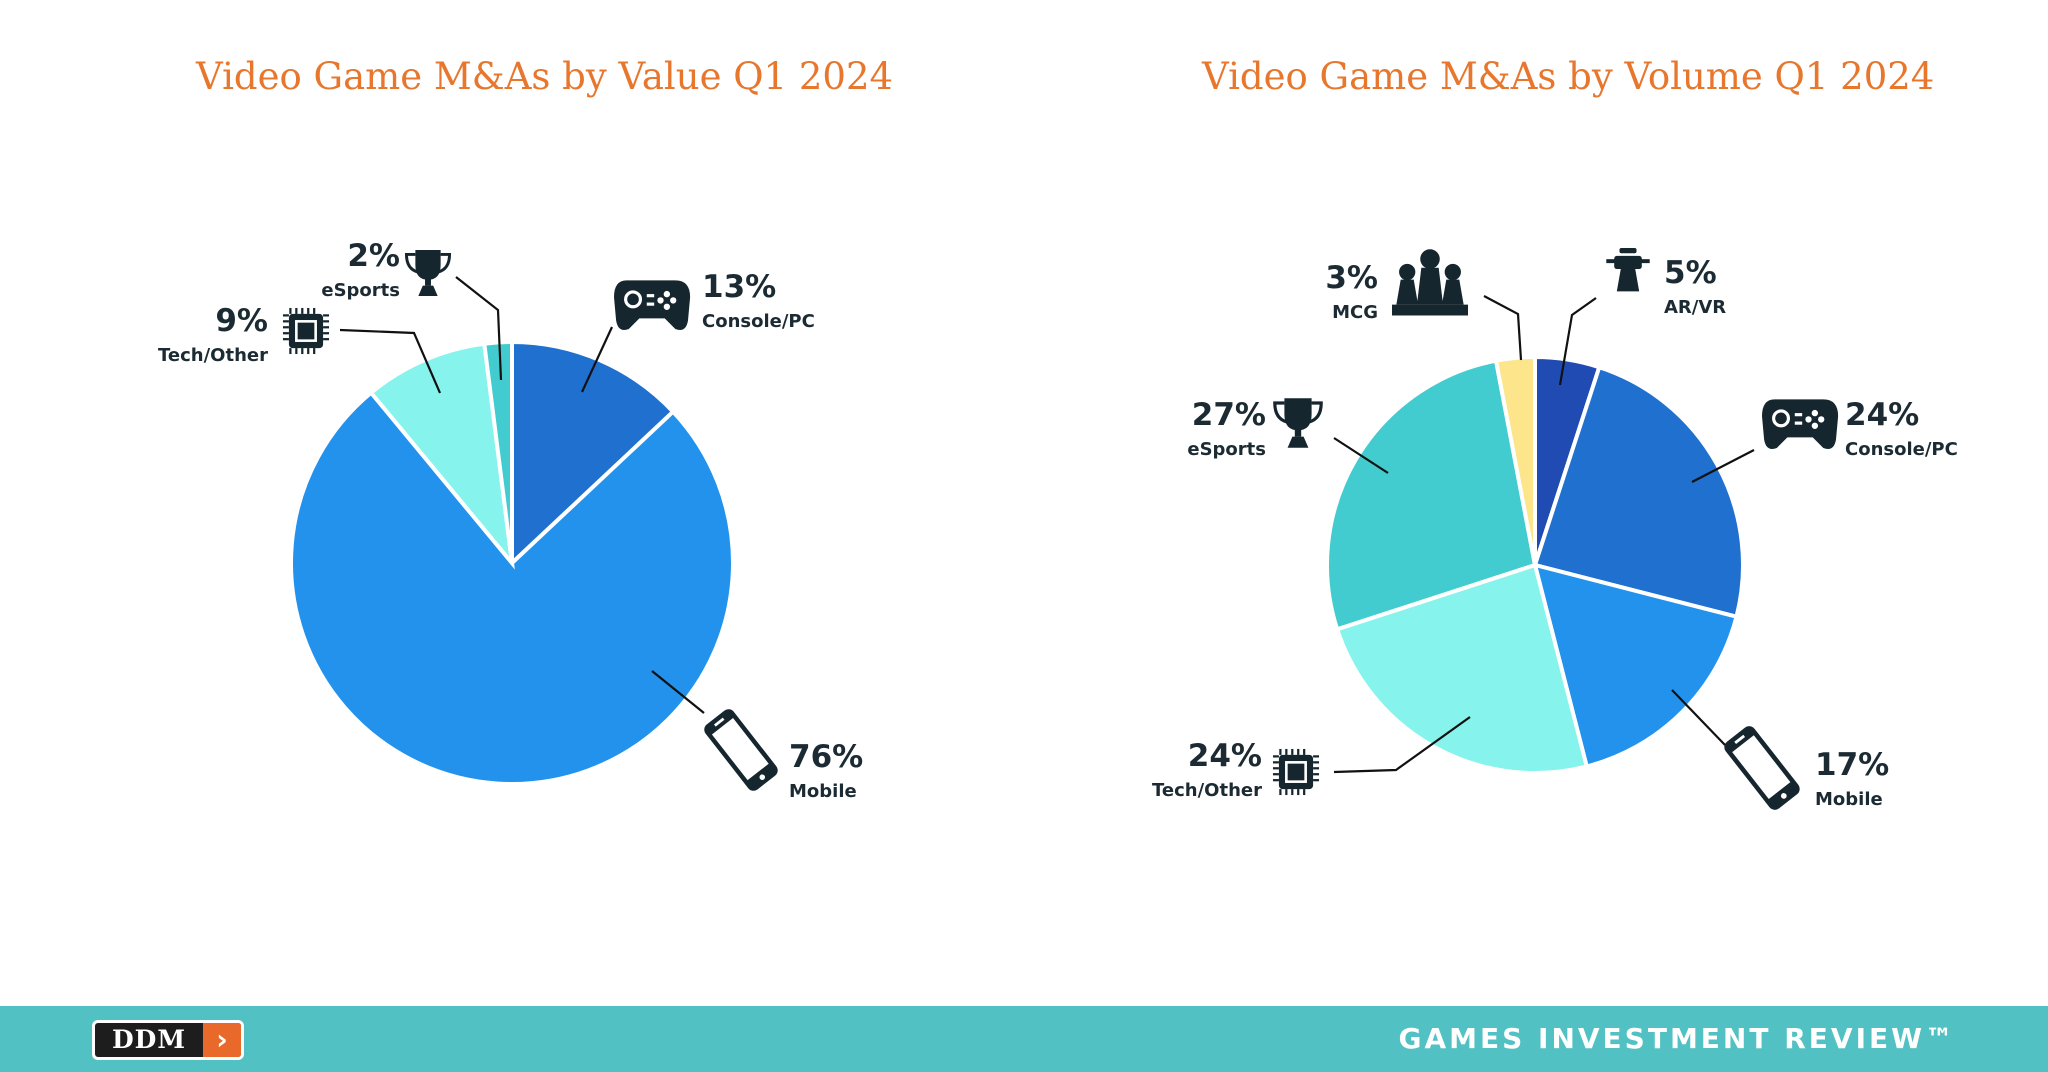  I want to click on data-label-mobile: 76%, so click(826, 757).